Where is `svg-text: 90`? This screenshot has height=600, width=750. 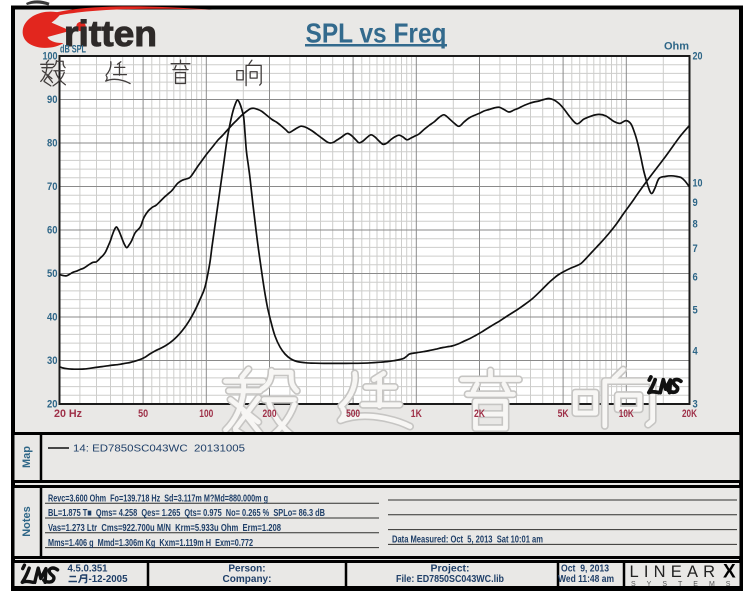
svg-text: 90 is located at coordinates (52, 100).